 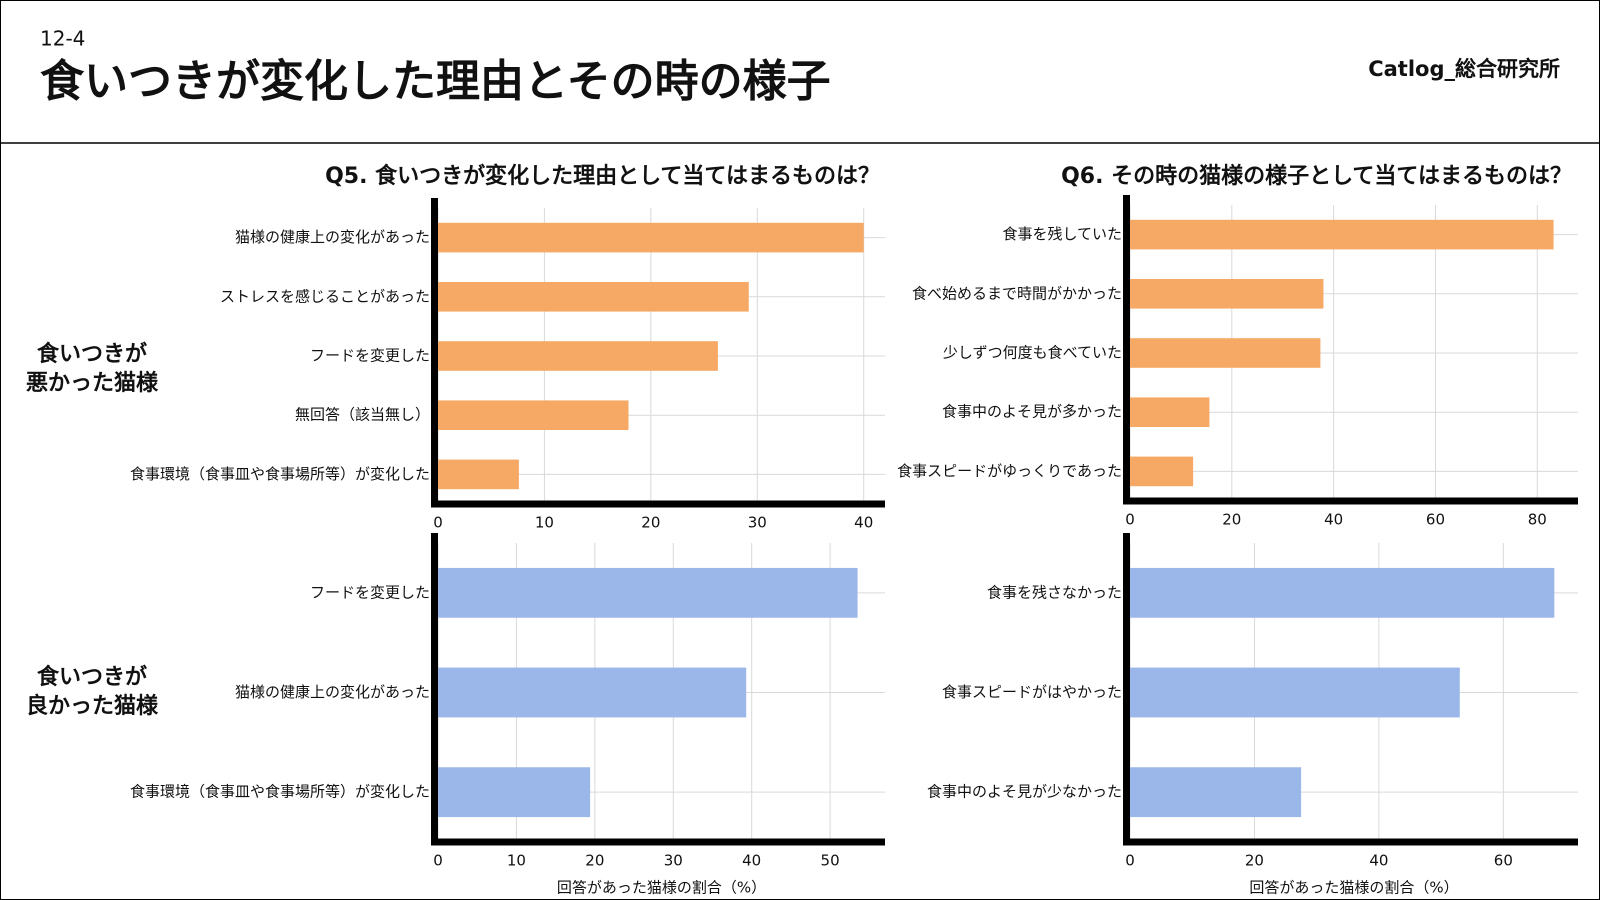 I want to click on slide-title: 食いつきが変化した理由とその時の様子, so click(x=435, y=81).